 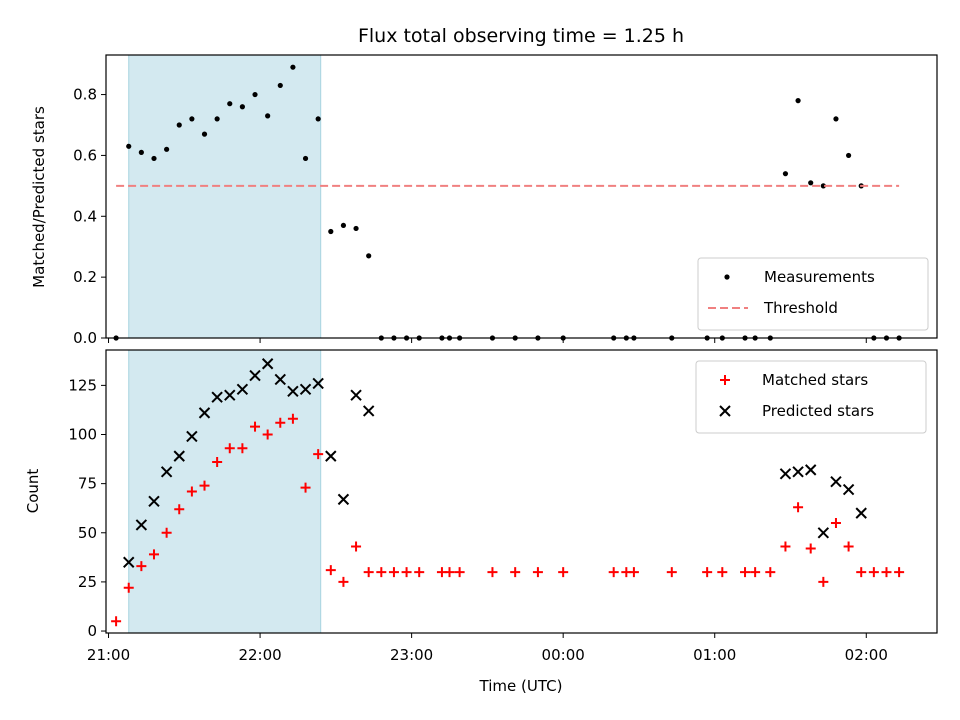 I want to click on legend-label: Threshold, so click(x=800, y=308).